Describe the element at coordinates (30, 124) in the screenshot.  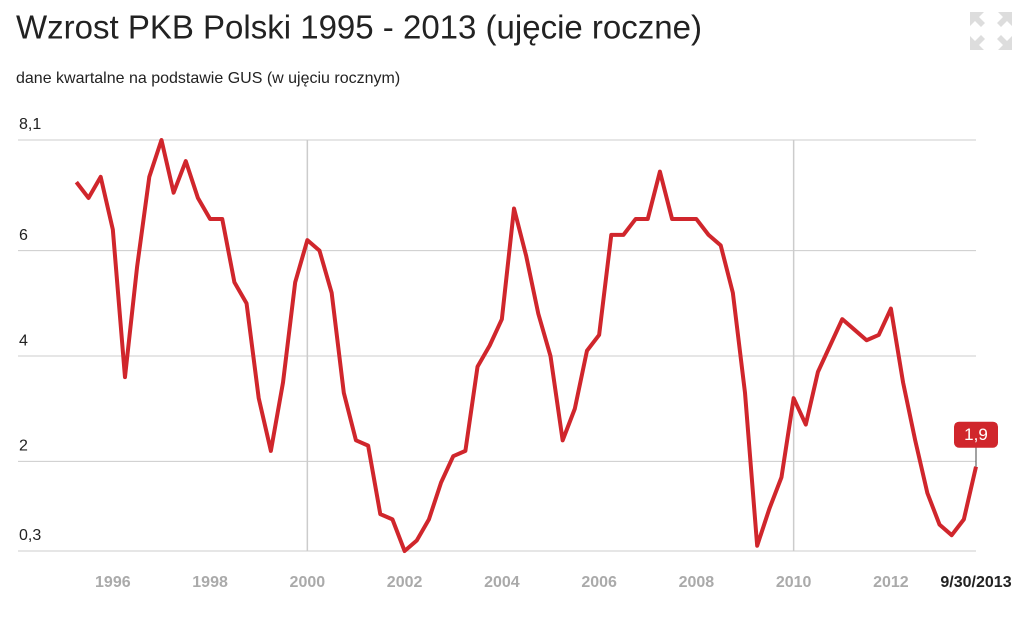
I see `y-tick-label: 8,1` at that location.